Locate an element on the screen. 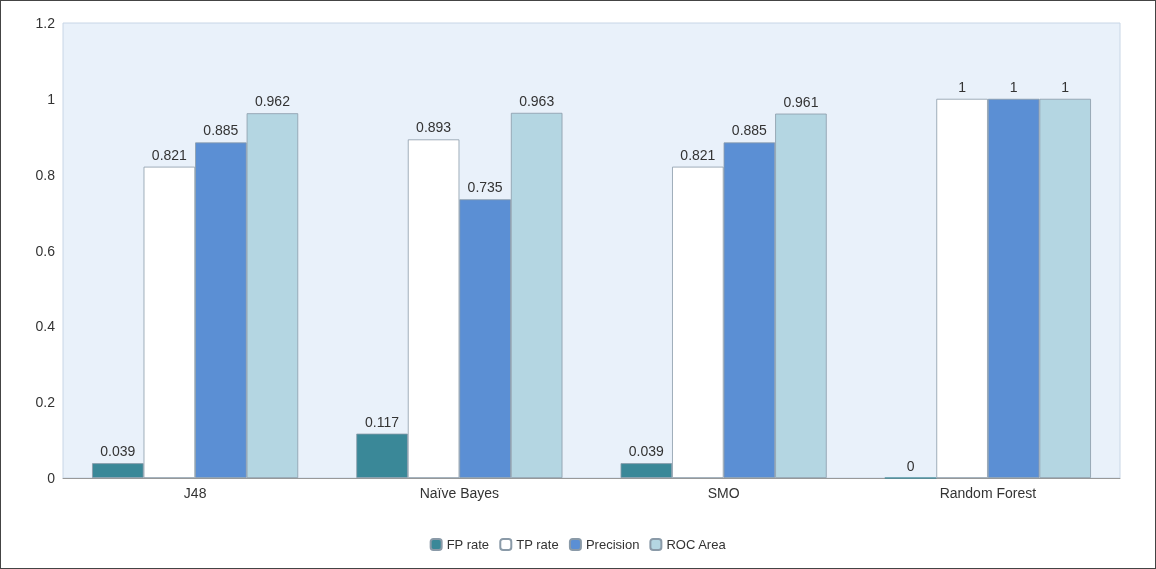 The width and height of the screenshot is (1156, 569). data-label: 0.117 is located at coordinates (382, 421).